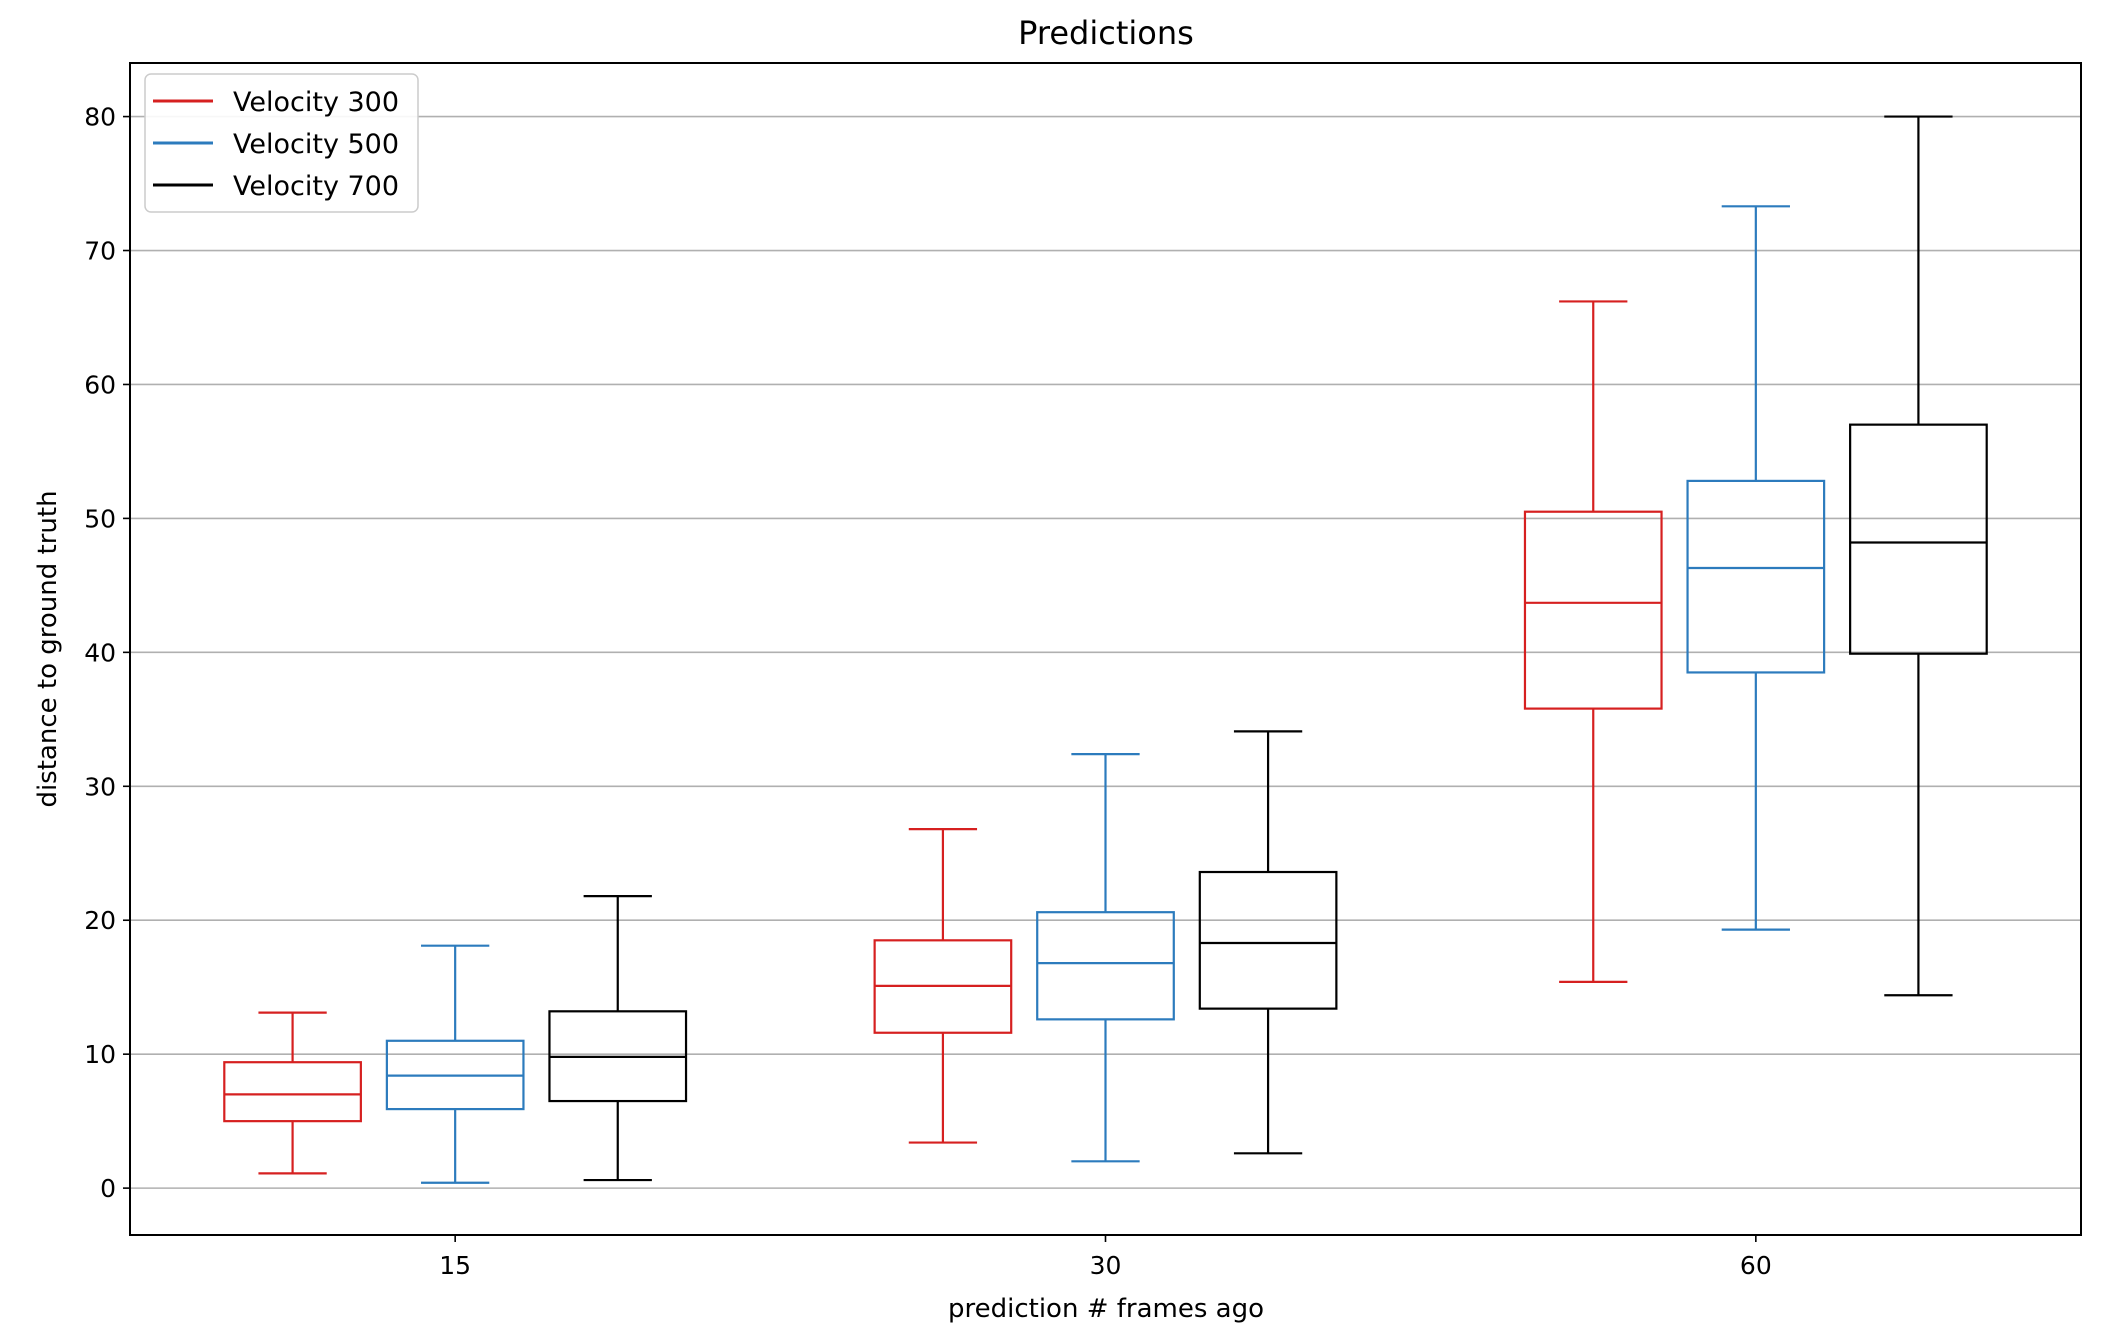 The height and width of the screenshot is (1336, 2111). Describe the element at coordinates (100, 384) in the screenshot. I see `y-tick-label: 60` at that location.